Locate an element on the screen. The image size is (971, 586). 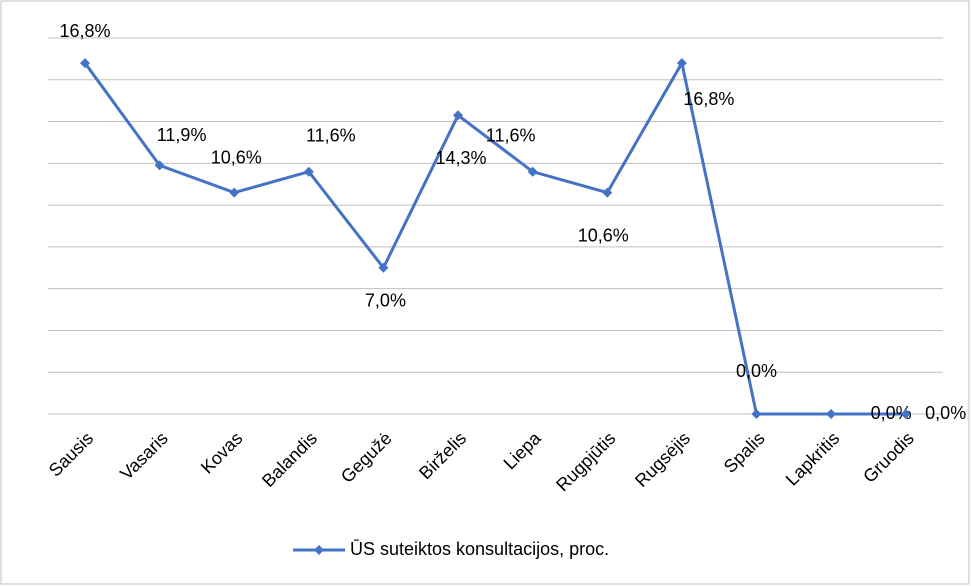
data-label: 7,0% is located at coordinates (385, 301).